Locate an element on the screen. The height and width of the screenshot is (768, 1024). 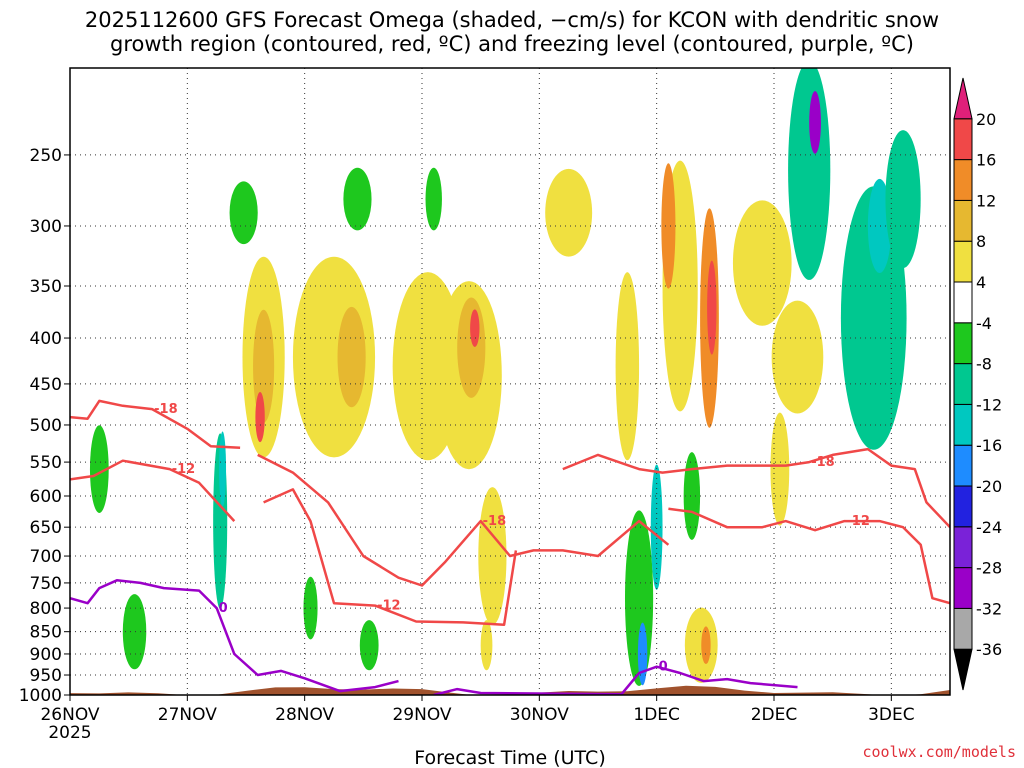
y-tick-label: 300 is located at coordinates (46, 227).